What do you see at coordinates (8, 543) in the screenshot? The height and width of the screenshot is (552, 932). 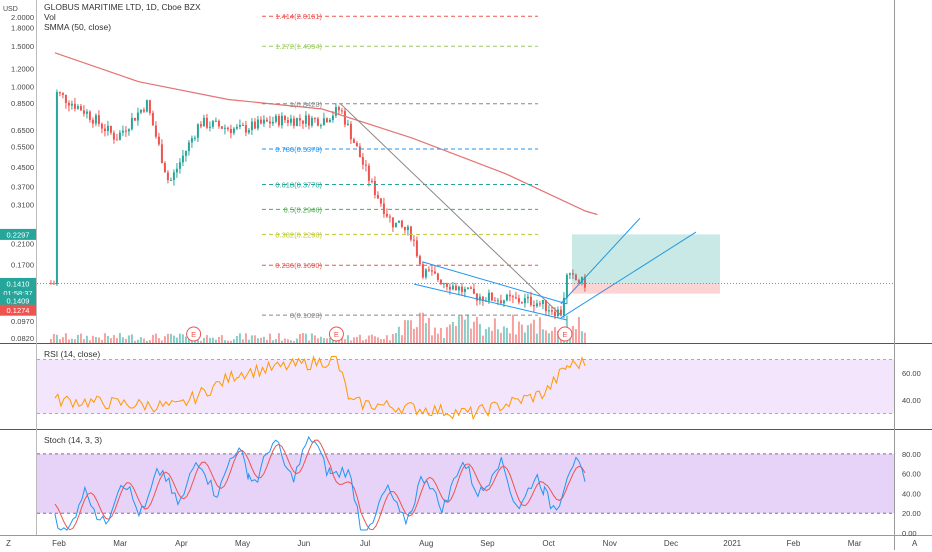 I see `corner-z: Z` at bounding box center [8, 543].